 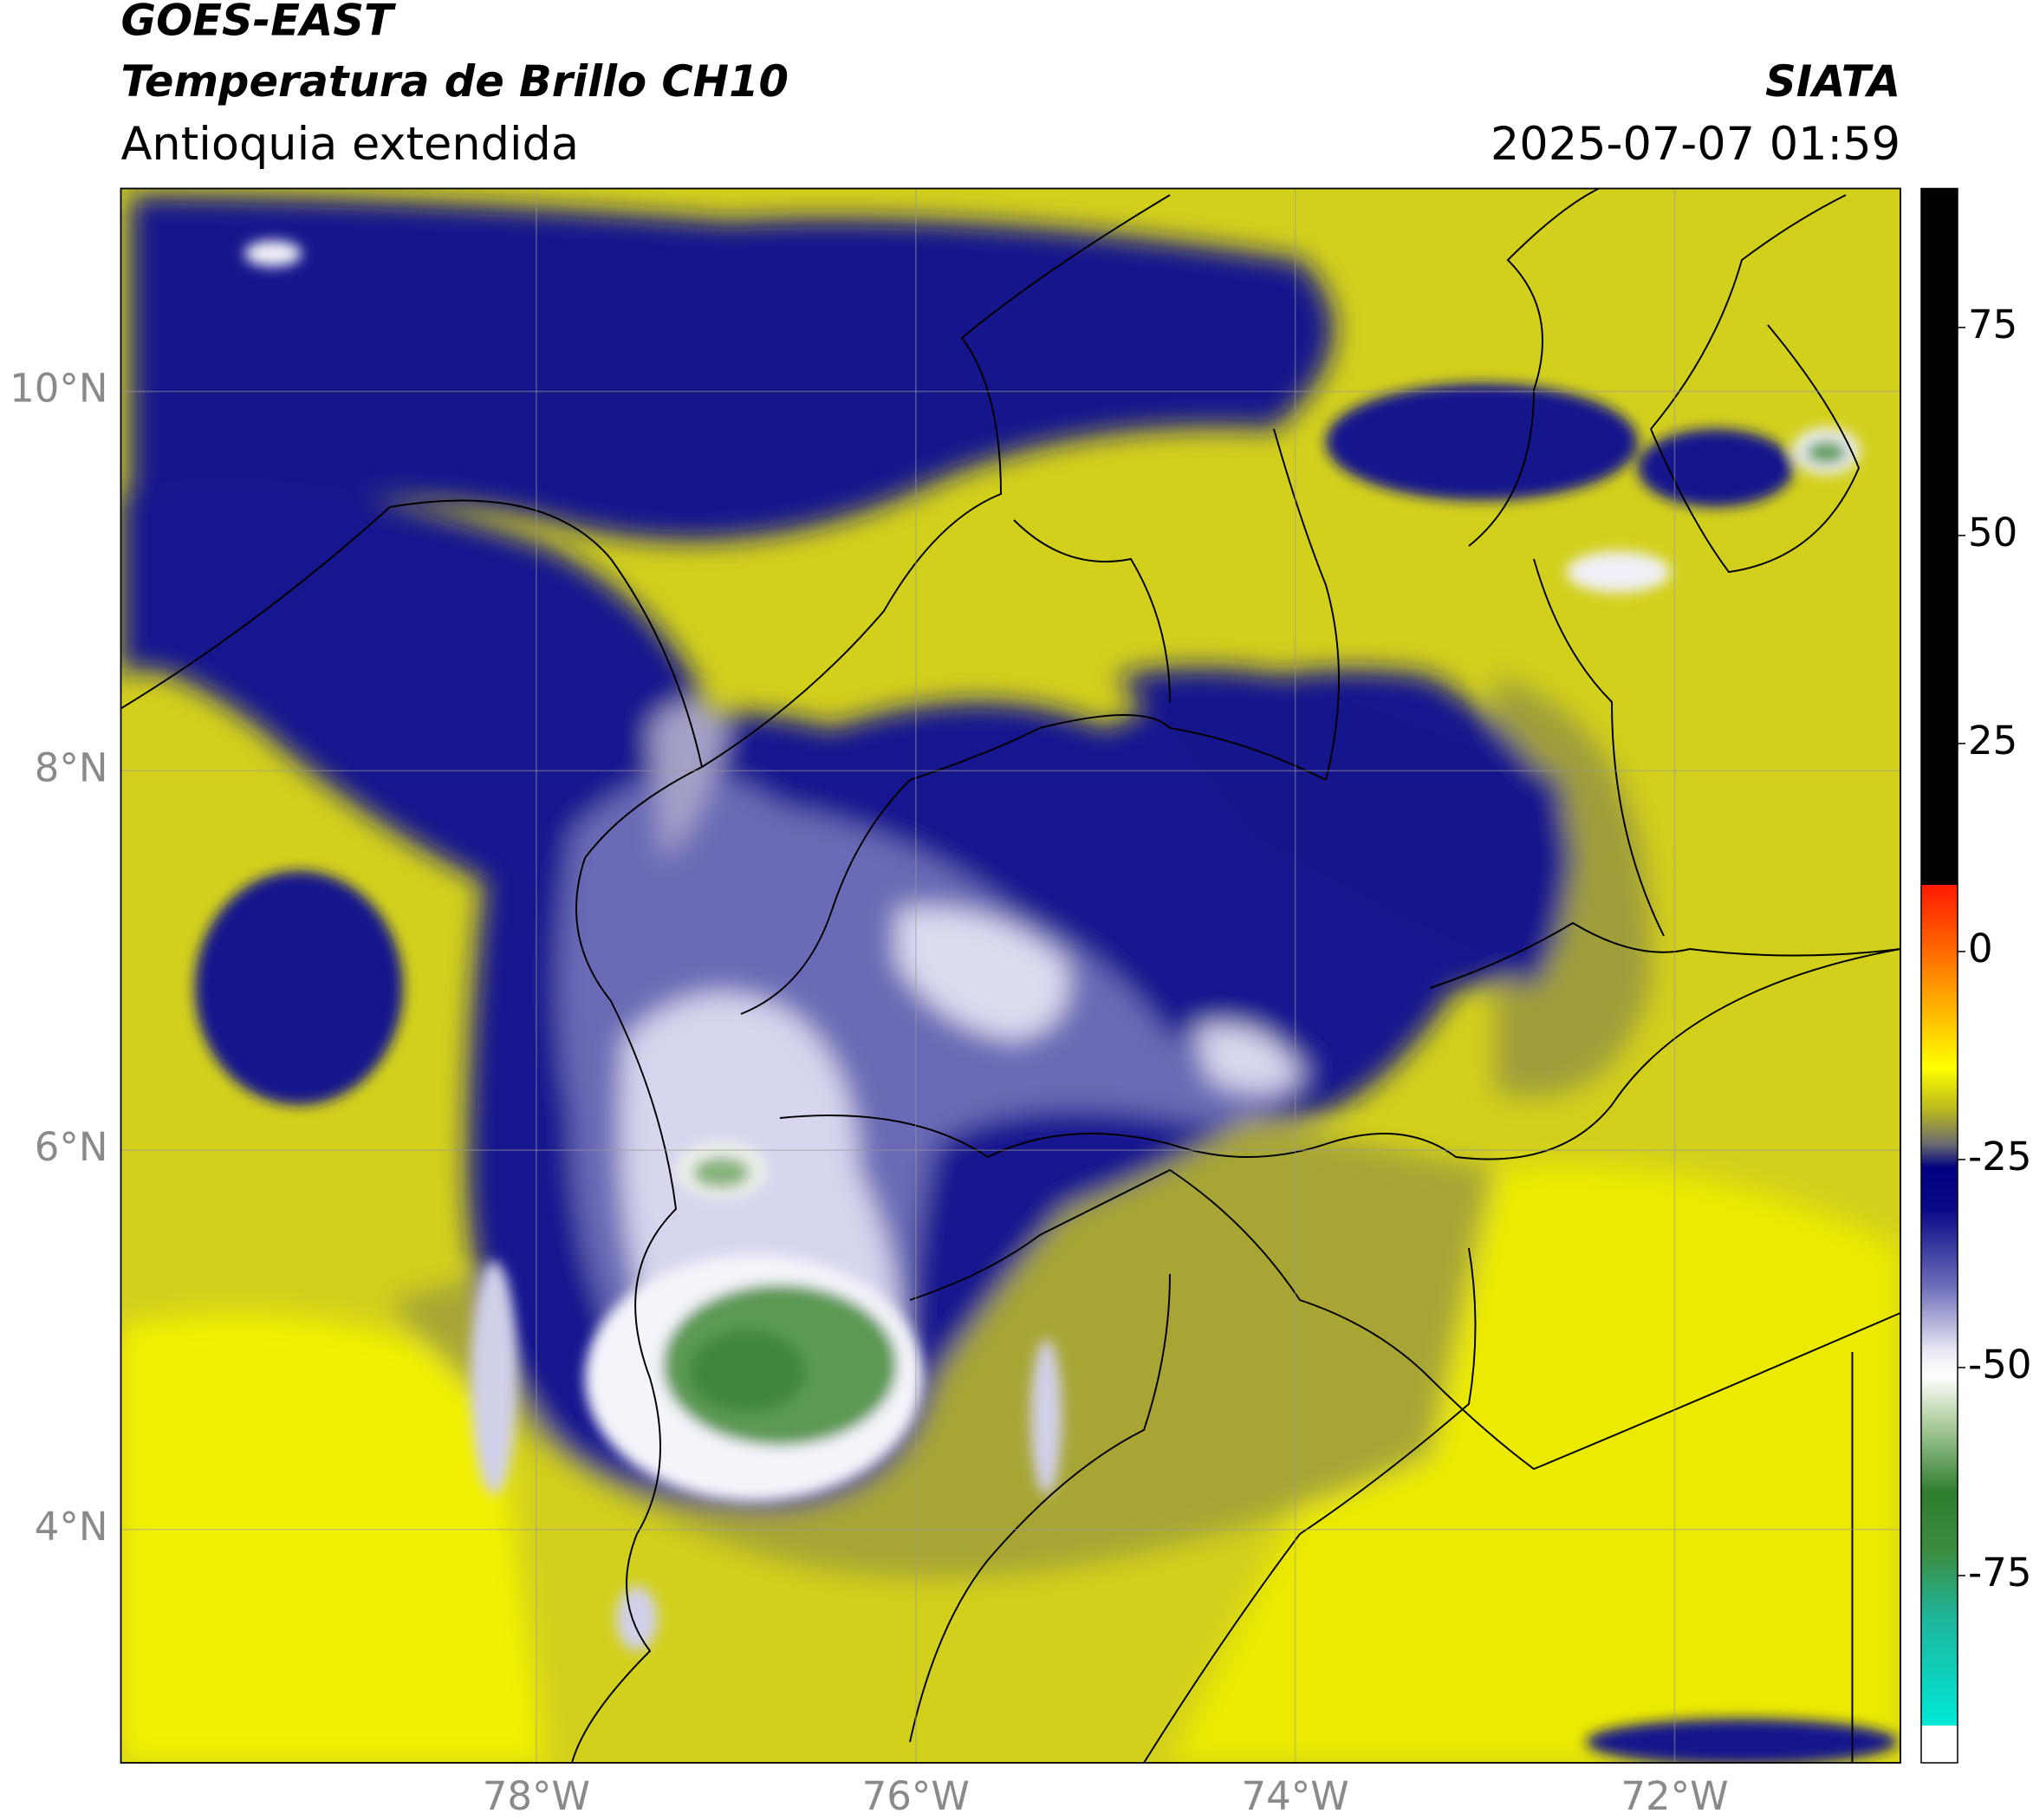 I want to click on colorbar-tick-label: -25, so click(x=2000, y=1157).